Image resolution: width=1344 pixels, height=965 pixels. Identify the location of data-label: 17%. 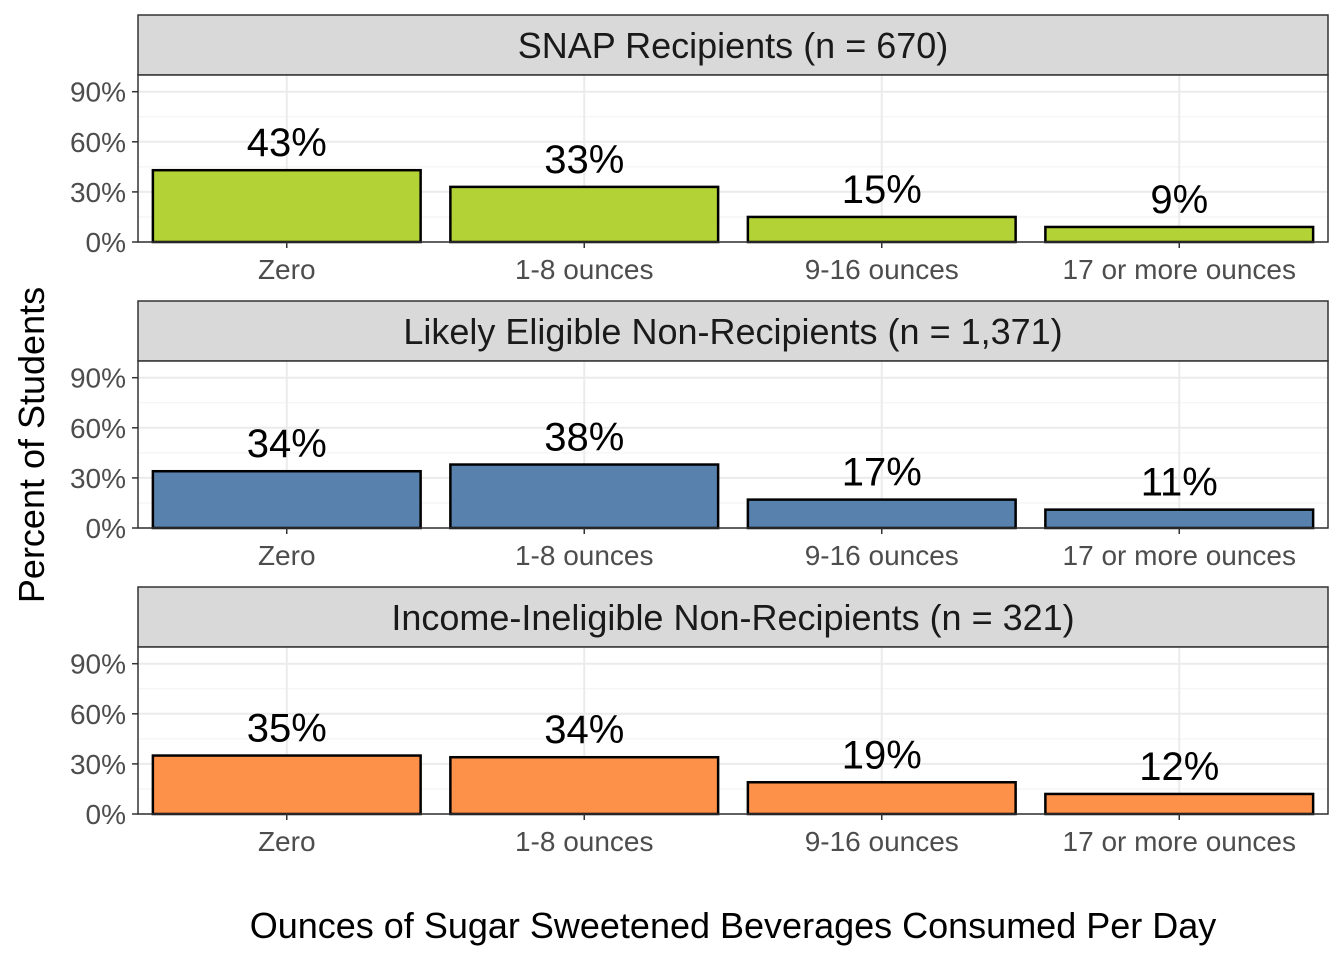
(882, 473).